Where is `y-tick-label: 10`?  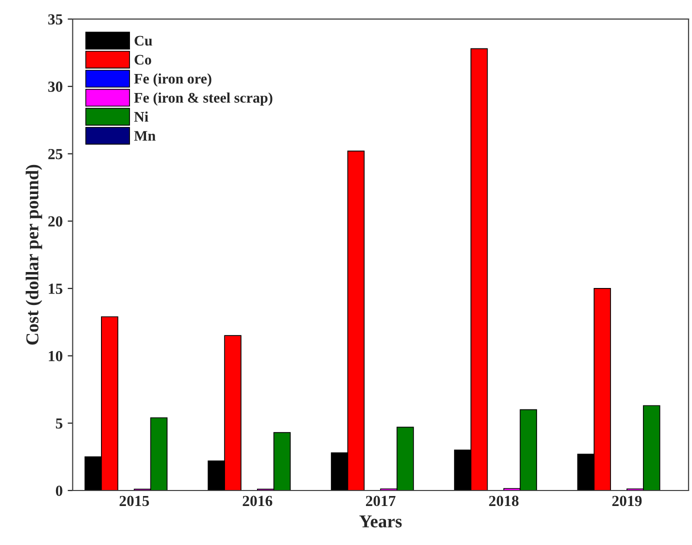 y-tick-label: 10 is located at coordinates (55, 356).